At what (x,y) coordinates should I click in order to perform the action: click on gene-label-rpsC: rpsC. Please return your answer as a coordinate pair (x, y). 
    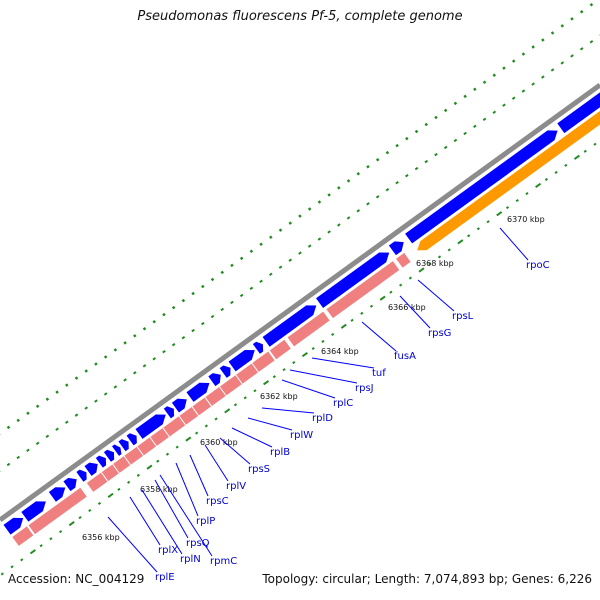
    Looking at the image, I should click on (217, 501).